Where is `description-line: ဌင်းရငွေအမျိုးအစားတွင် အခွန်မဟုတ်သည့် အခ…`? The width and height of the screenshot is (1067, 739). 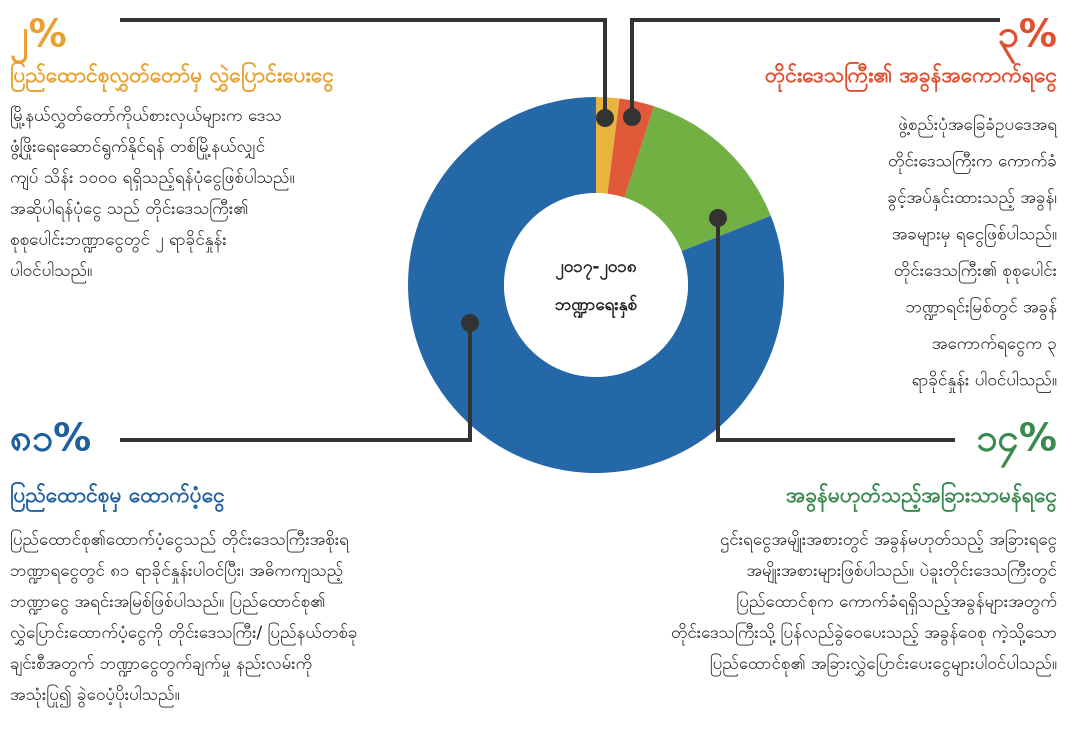 description-line: ဌင်းရငွေအမျိုးအစားတွင် အခွန်မဟုတ်သည့် အခ… is located at coordinates (888, 540).